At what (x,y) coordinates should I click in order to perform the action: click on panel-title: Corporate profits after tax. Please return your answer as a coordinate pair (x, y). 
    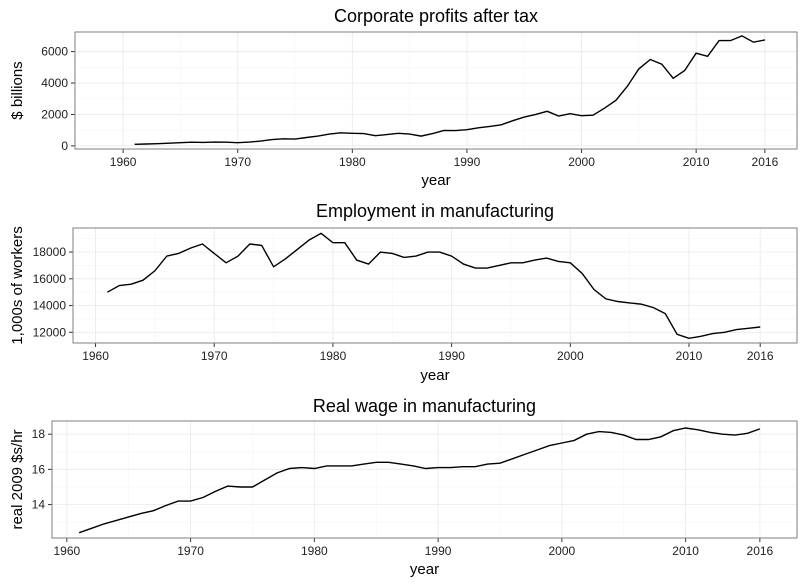
    Looking at the image, I should click on (436, 16).